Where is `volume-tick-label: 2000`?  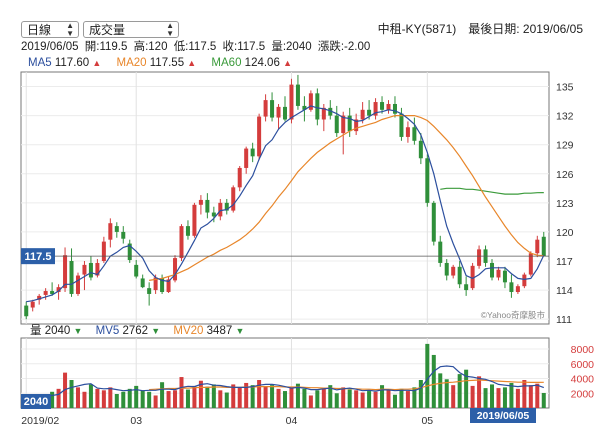
volume-tick-label: 2000 is located at coordinates (583, 394).